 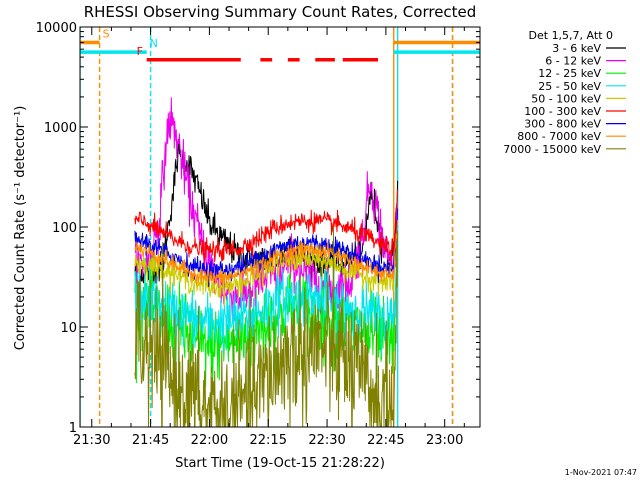 What do you see at coordinates (56, 28) in the screenshot?
I see `y-tick-label-4: 10000` at bounding box center [56, 28].